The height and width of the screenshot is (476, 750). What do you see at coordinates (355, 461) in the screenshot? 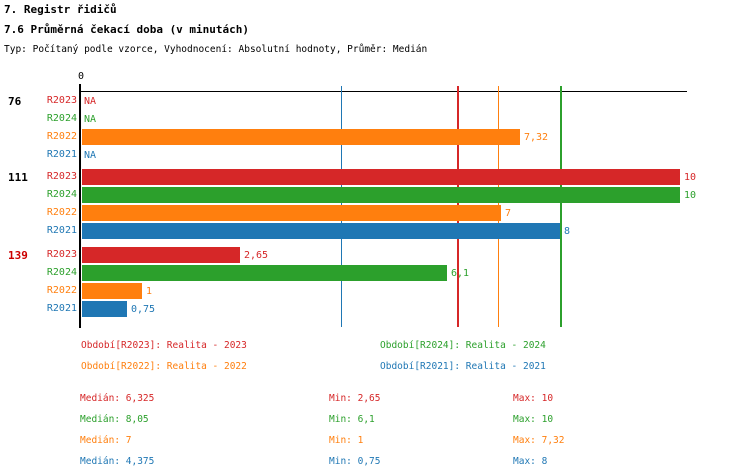
I see `stat-min: Min: 0,75` at bounding box center [355, 461].